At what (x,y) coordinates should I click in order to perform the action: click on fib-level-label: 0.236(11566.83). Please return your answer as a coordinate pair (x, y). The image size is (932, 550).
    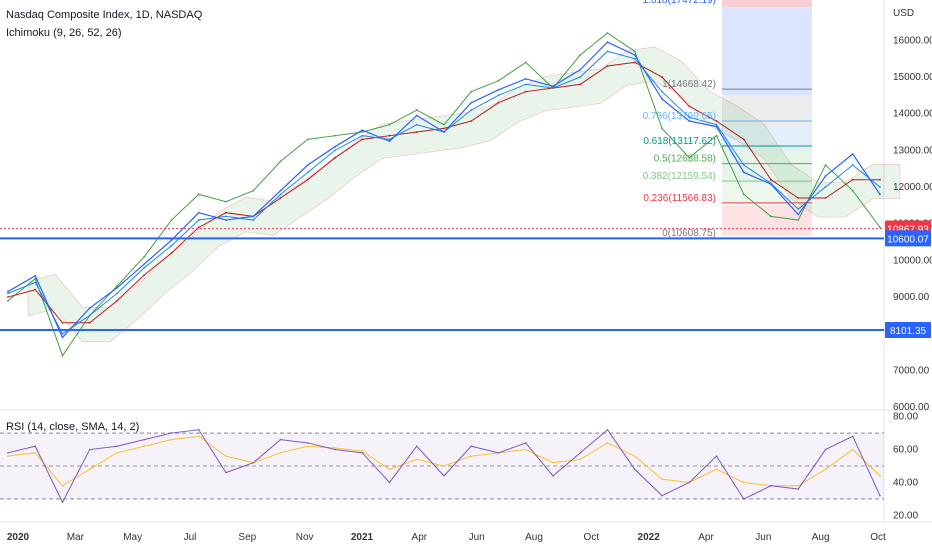
    Looking at the image, I should click on (679, 198).